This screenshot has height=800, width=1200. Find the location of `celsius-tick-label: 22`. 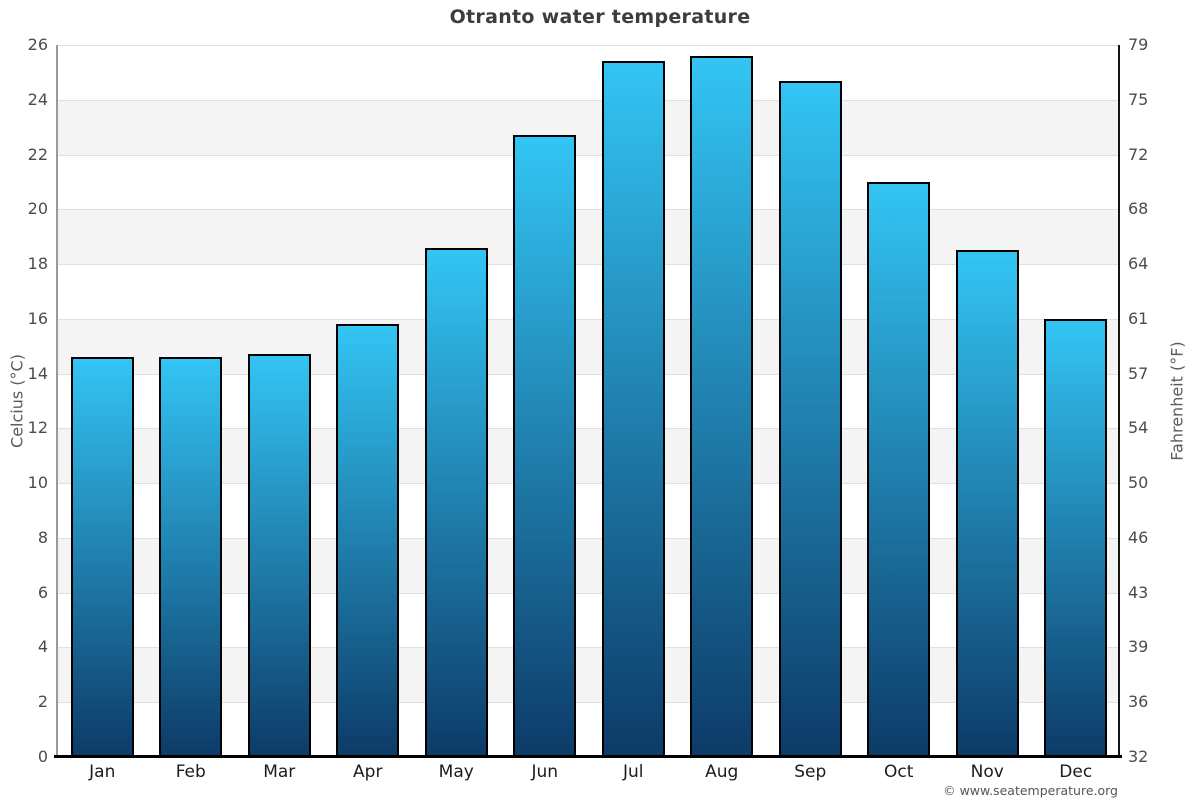

celsius-tick-label: 22 is located at coordinates (37, 154).